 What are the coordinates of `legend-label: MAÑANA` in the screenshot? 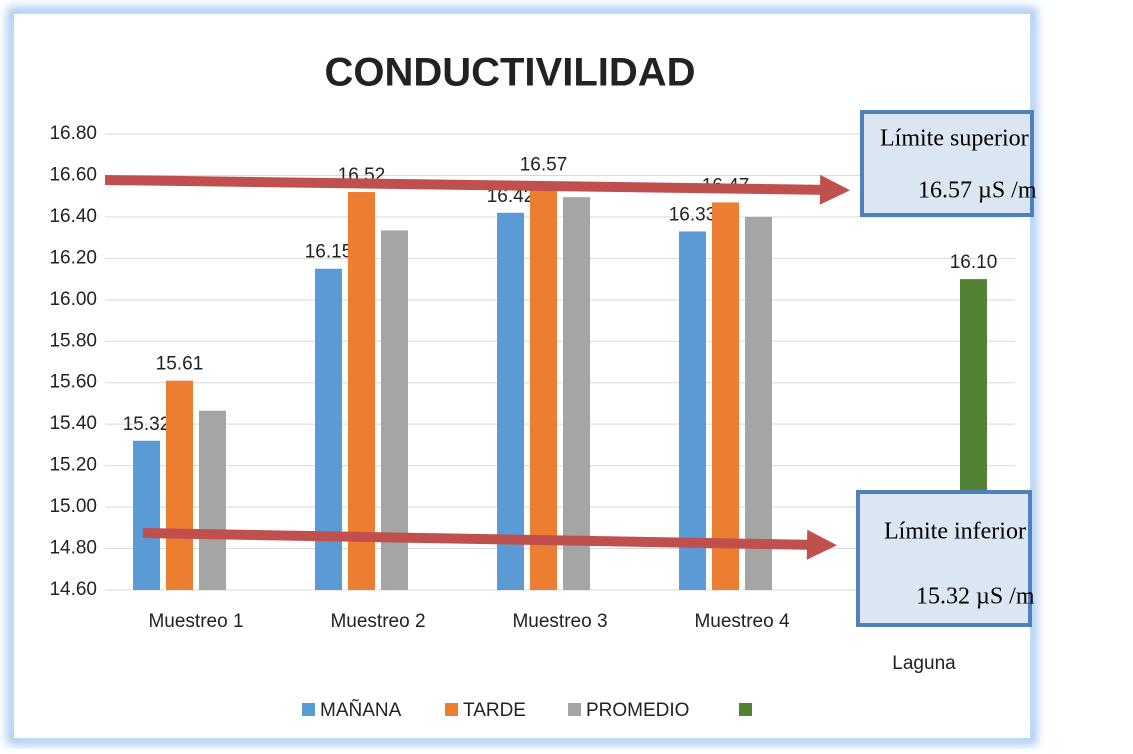 It's located at (361, 710).